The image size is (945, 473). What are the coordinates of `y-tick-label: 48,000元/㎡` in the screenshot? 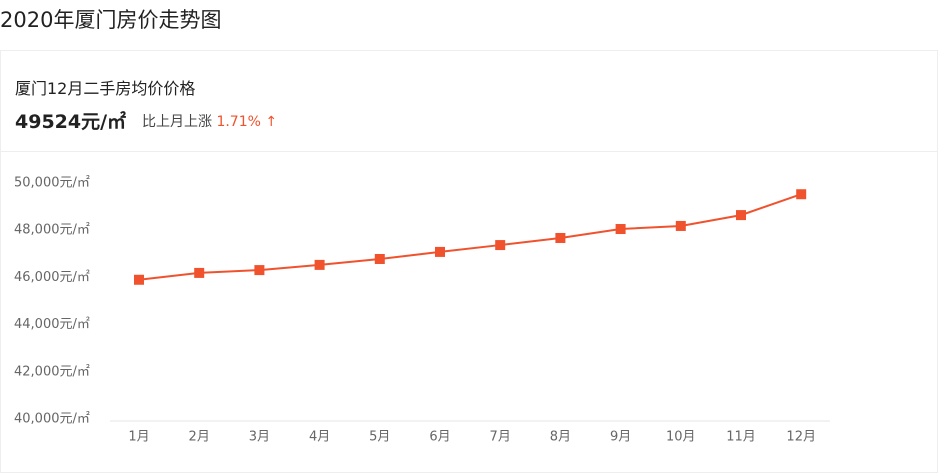 It's located at (52, 230).